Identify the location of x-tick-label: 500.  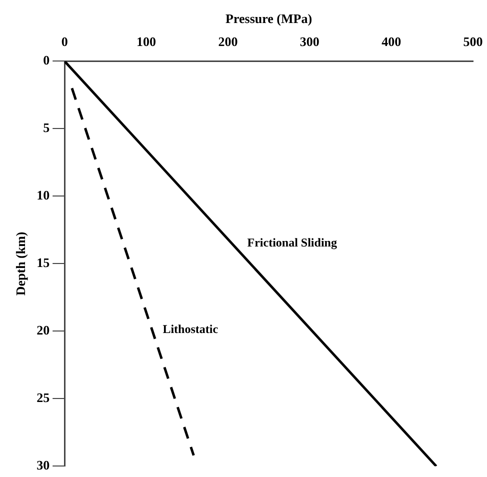
(473, 41).